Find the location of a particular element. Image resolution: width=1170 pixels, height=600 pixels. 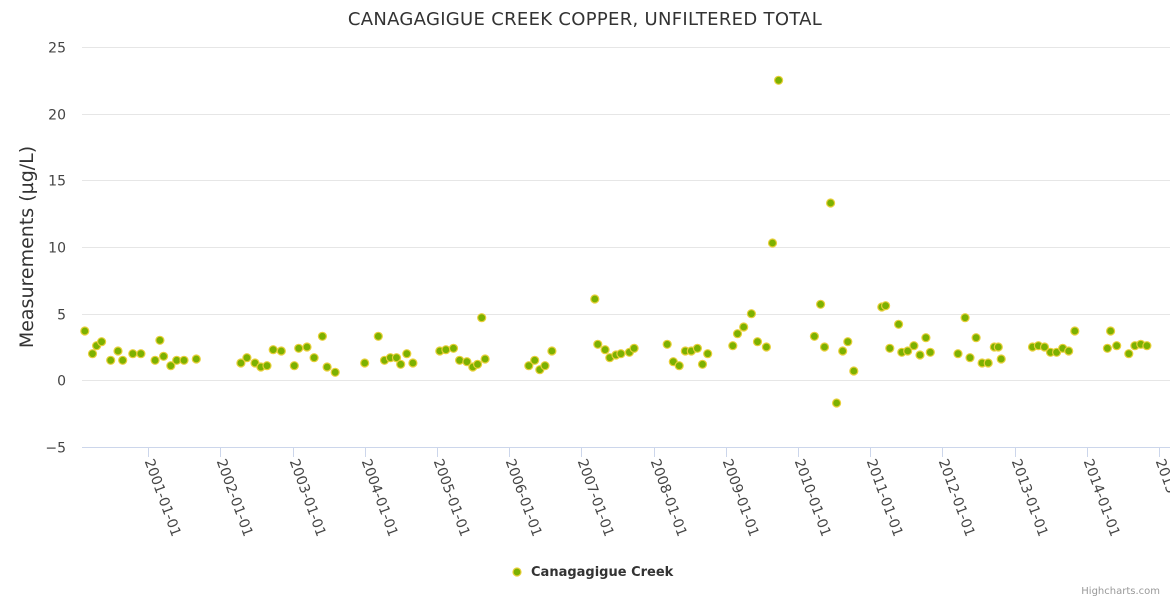

y-tick-label: 15 is located at coordinates (57, 182).